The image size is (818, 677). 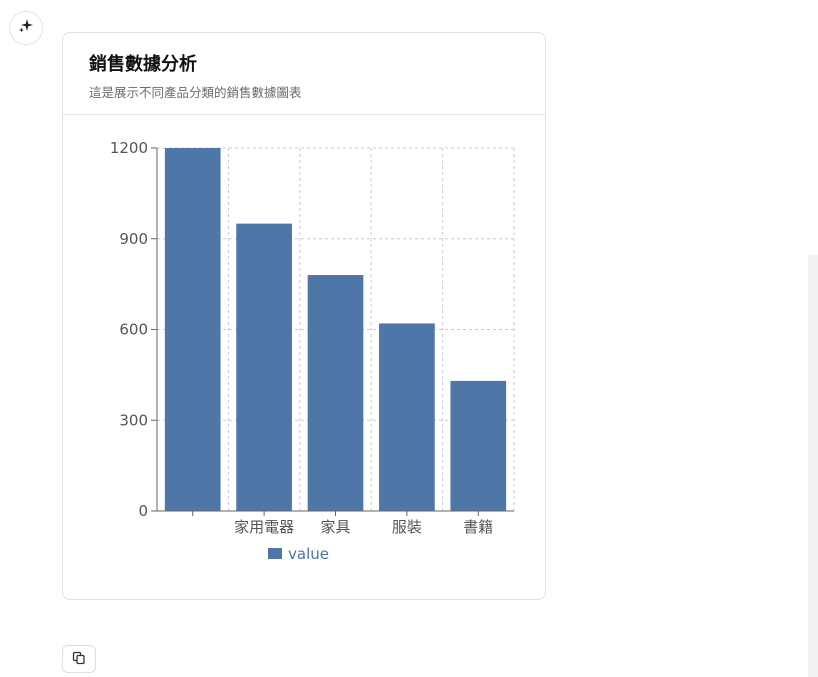 I want to click on scroll-strip, so click(x=813, y=466).